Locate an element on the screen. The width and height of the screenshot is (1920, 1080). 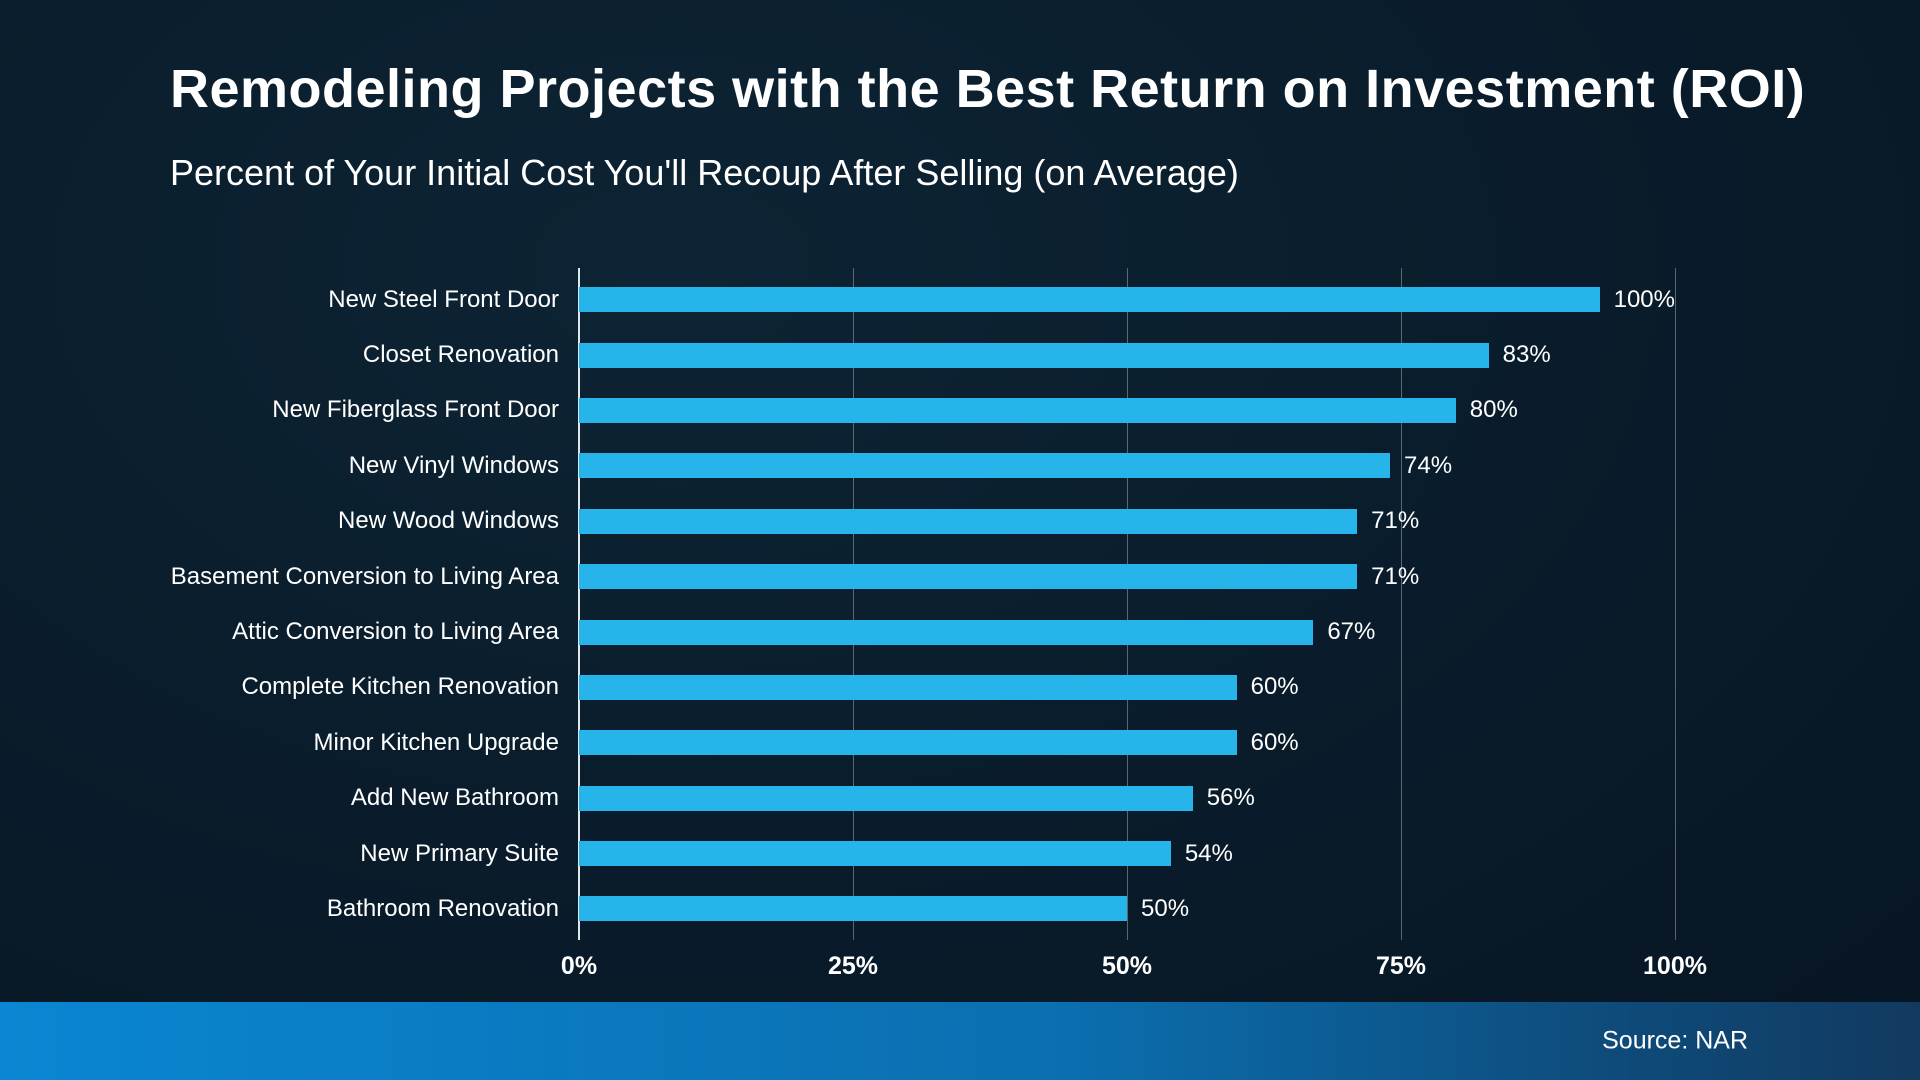
source-band: Source: NAR is located at coordinates (960, 1041).